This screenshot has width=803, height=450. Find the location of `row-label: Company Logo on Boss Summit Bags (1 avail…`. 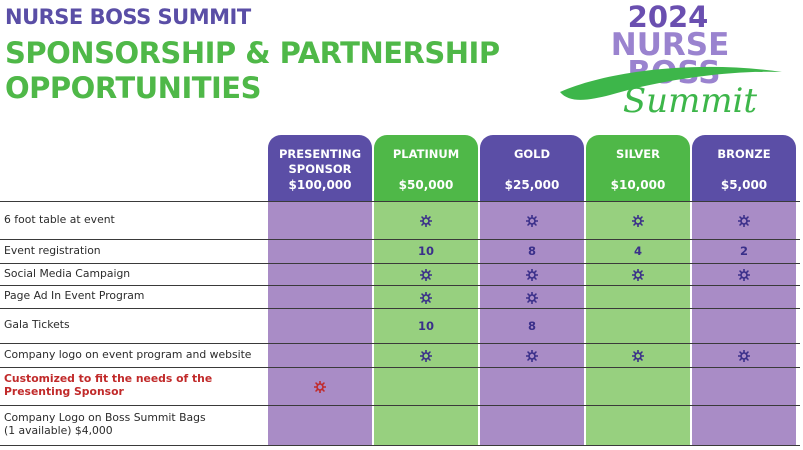

row-label: Company Logo on Boss Summit Bags (1 avail… is located at coordinates (105, 424).